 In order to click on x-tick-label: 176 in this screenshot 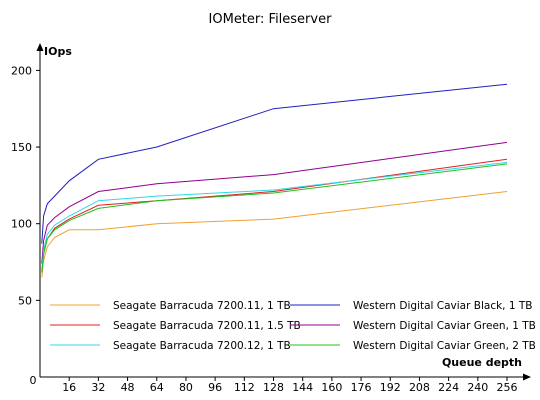, I will do `click(361, 387)`.